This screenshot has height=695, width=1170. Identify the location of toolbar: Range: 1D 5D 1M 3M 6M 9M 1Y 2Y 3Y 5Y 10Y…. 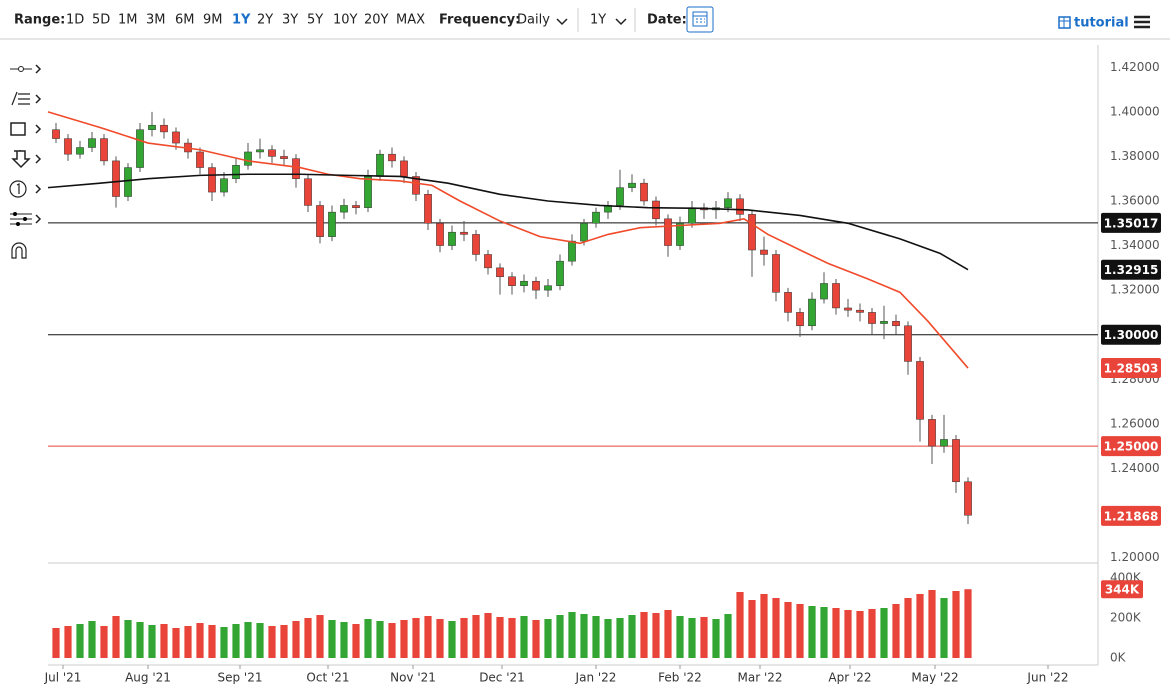
(585, 23).